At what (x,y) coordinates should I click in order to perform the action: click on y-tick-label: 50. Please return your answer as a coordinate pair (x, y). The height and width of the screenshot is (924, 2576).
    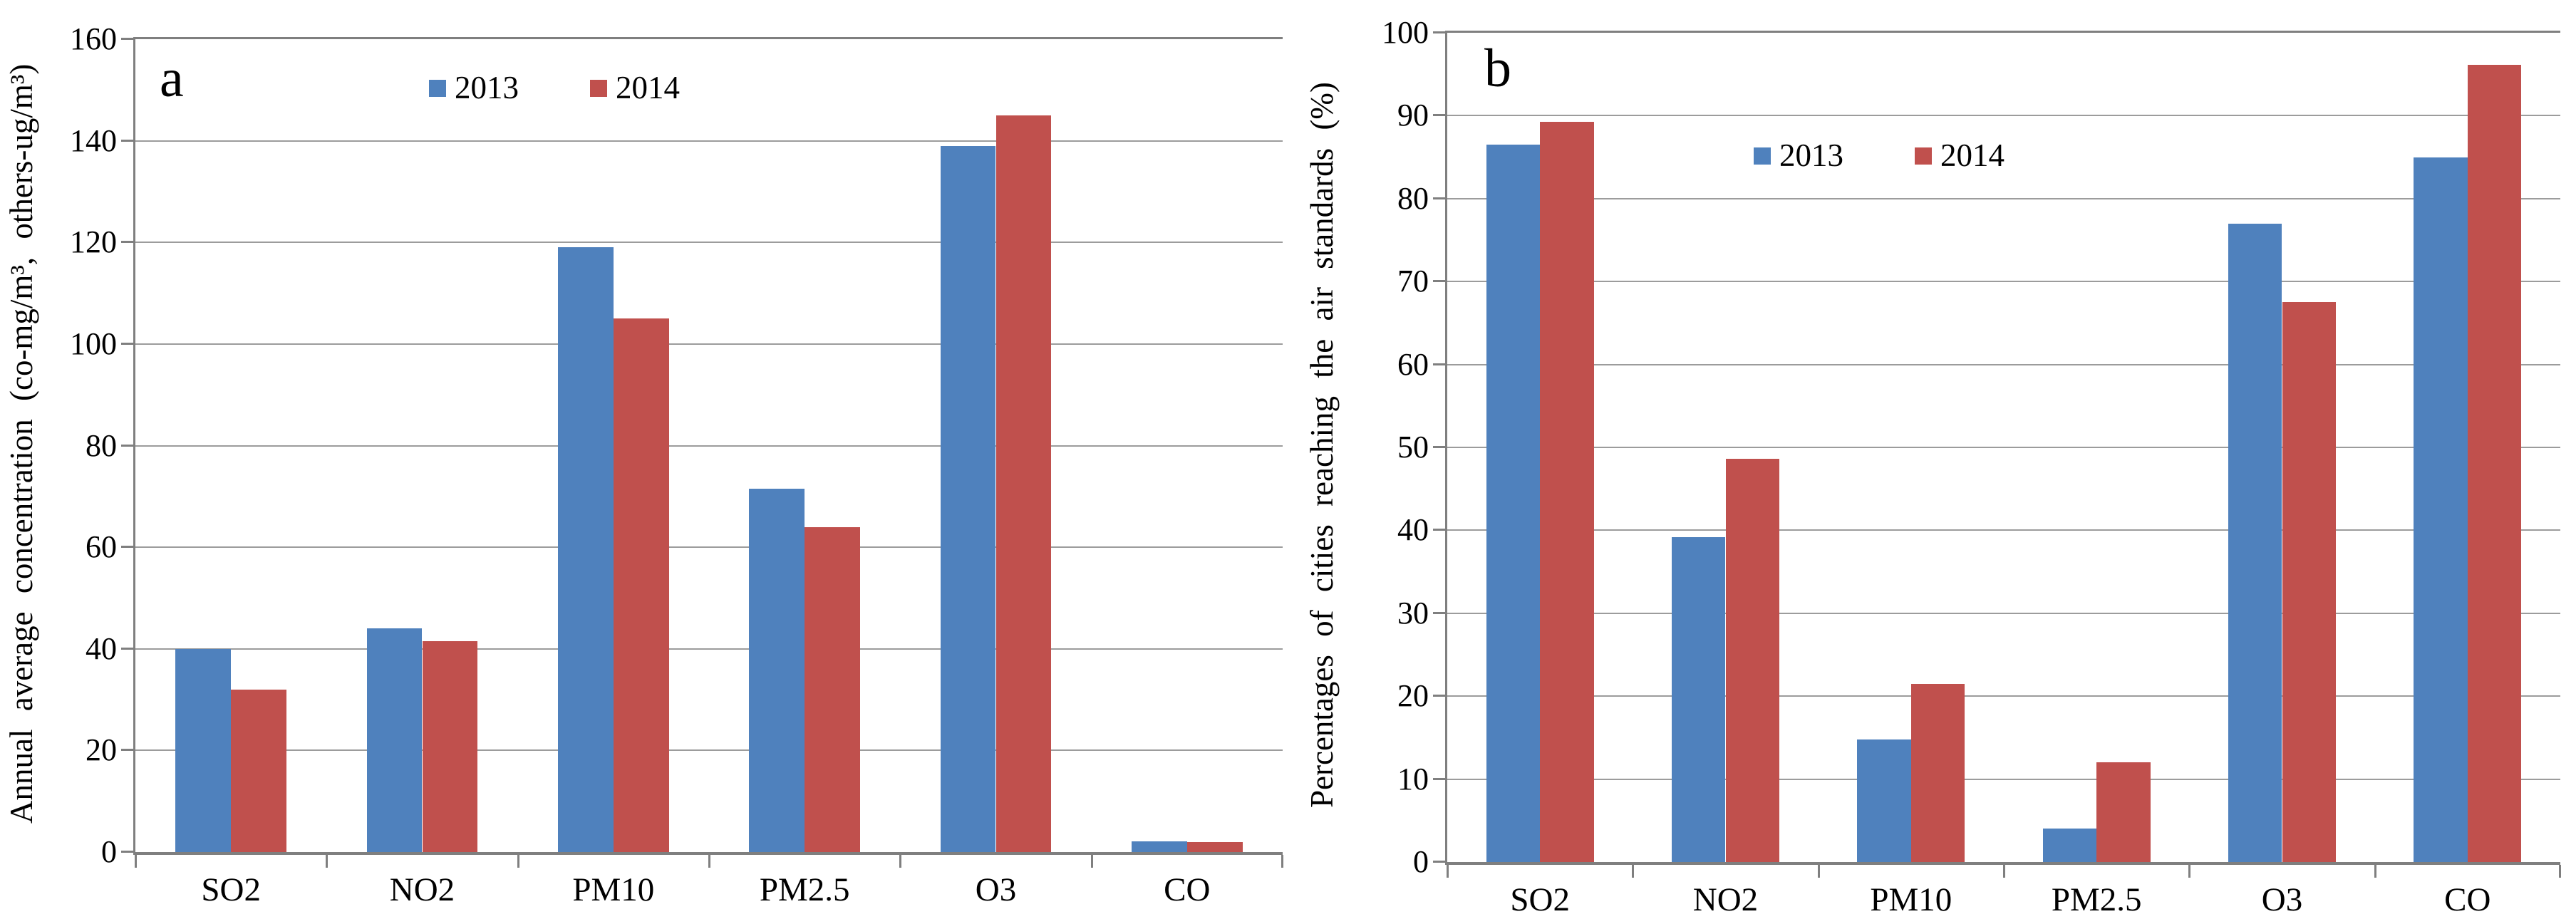
    Looking at the image, I should click on (1413, 447).